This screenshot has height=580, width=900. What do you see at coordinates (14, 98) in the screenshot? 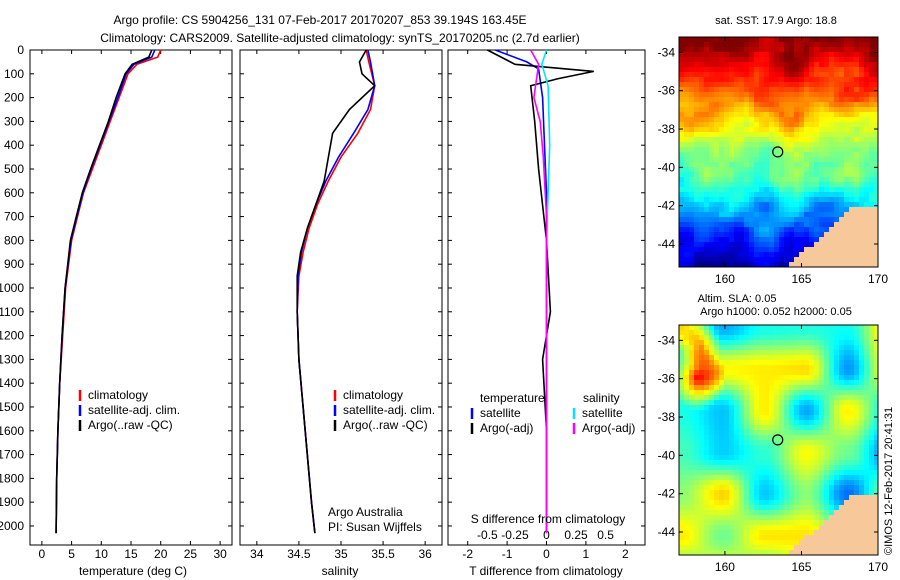
I see `y-tick-label: 200` at bounding box center [14, 98].